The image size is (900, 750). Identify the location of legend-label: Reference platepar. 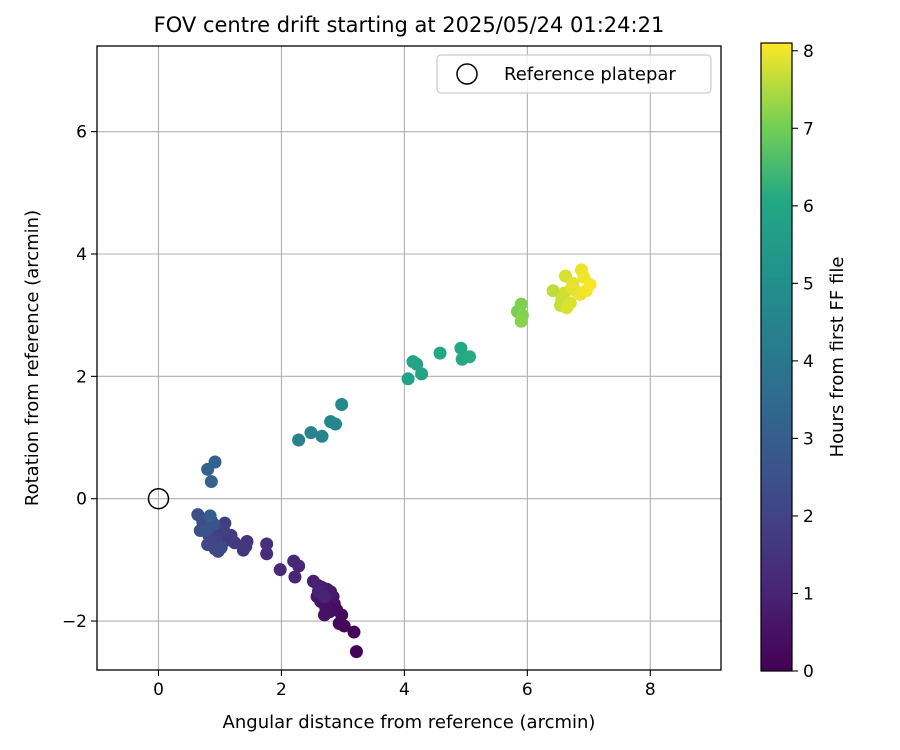
(590, 74).